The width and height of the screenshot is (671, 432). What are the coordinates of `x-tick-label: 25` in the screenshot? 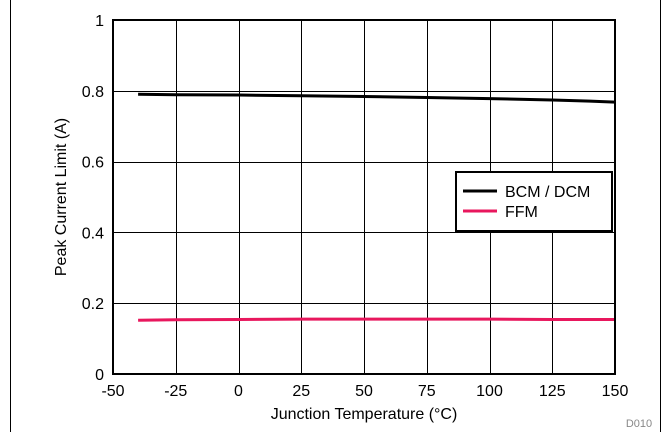 It's located at (301, 391).